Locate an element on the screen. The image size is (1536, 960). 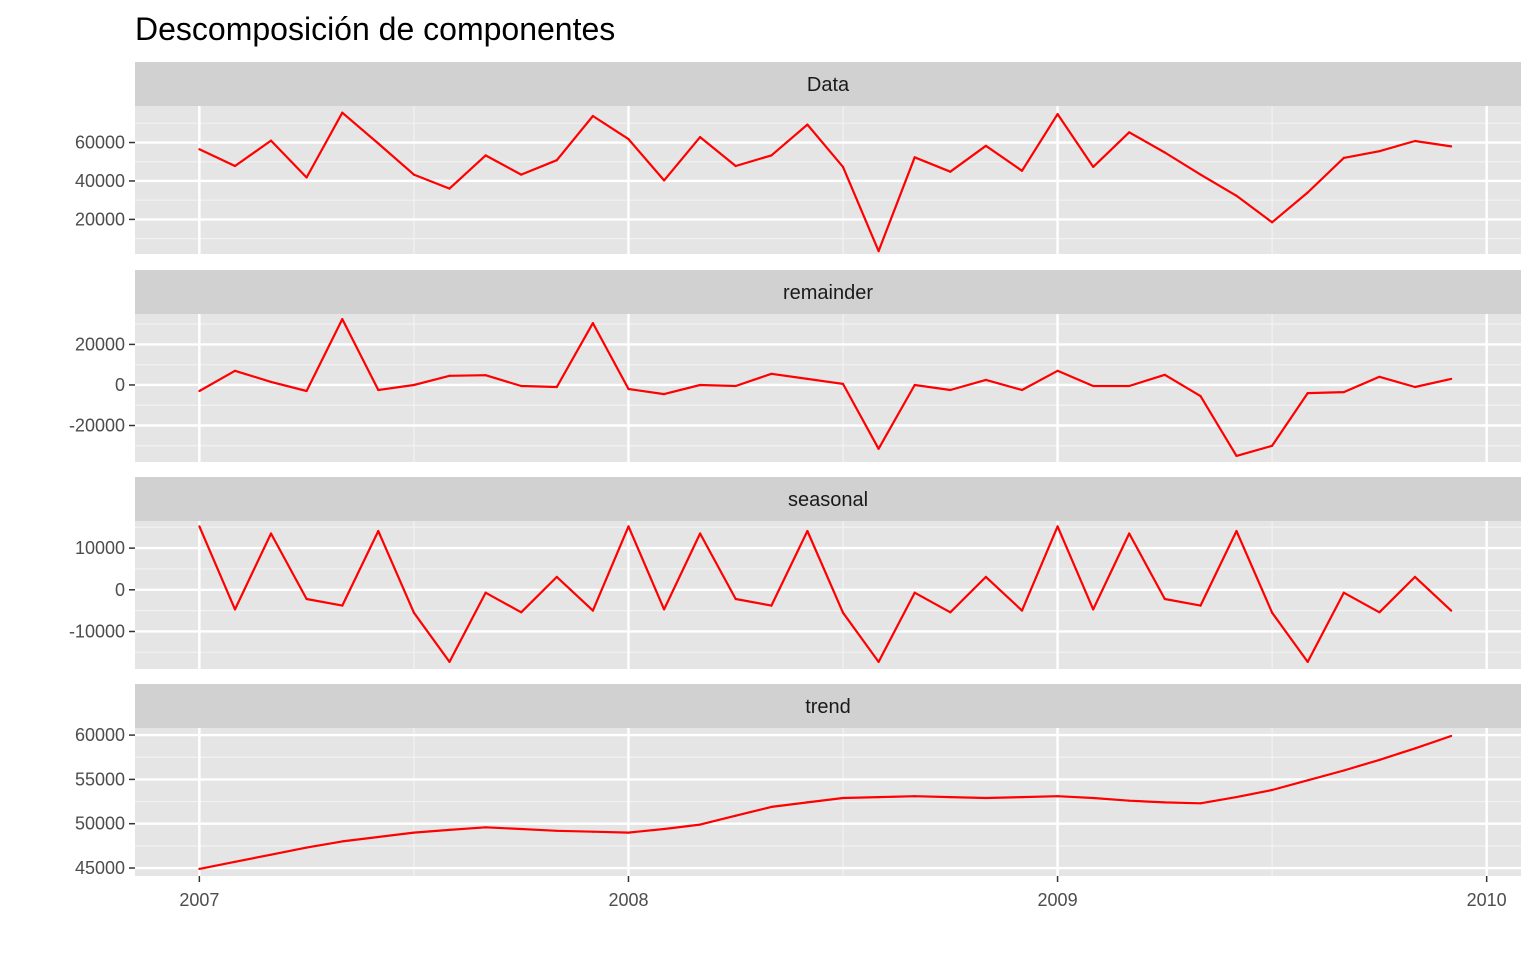
y-tick-label: 20000 is located at coordinates (100, 219).